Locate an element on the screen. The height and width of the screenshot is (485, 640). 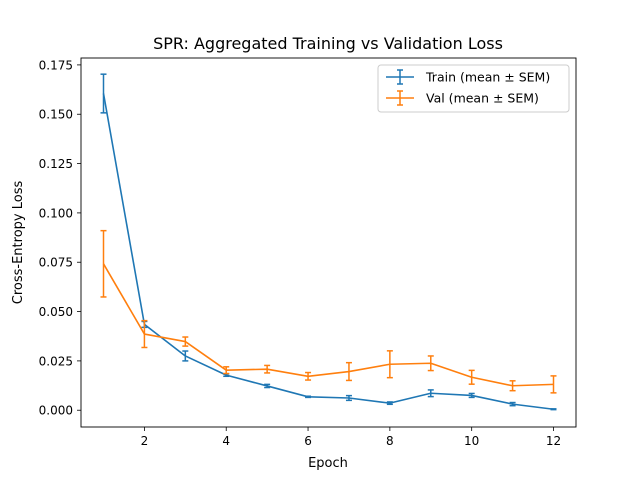
y-tick-label: 0.075 is located at coordinates (56, 263).